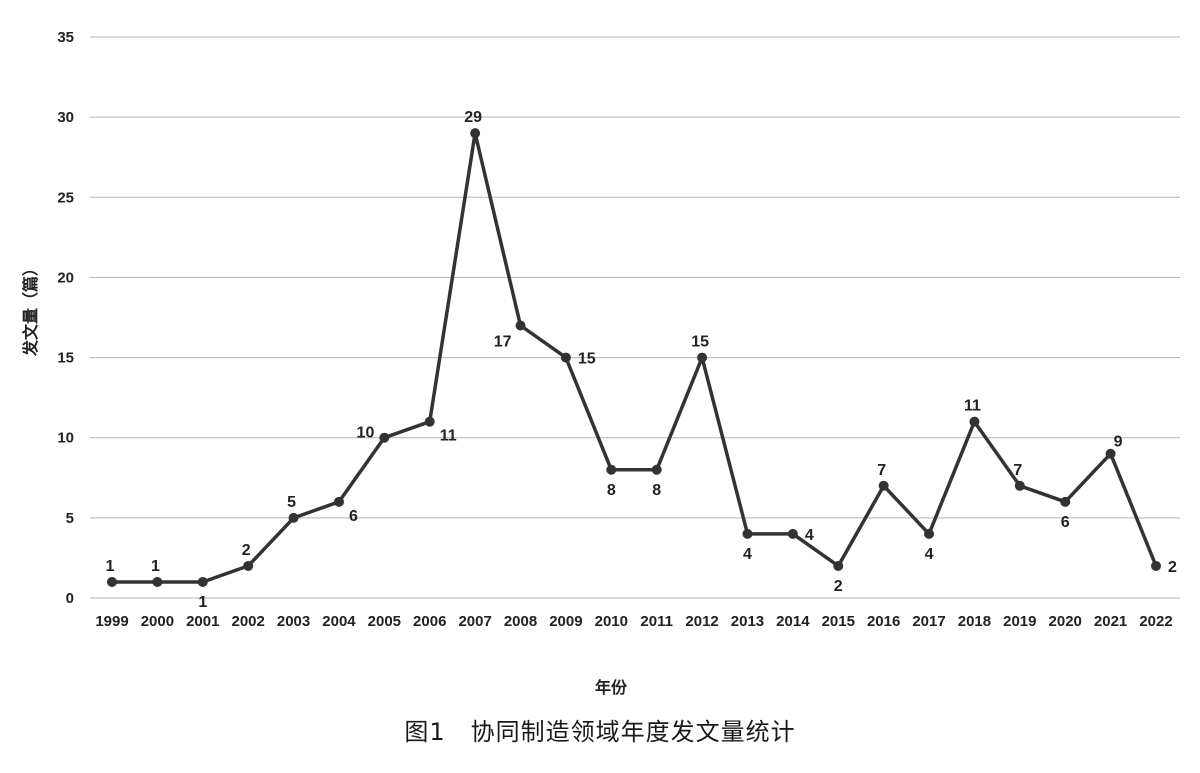 The height and width of the screenshot is (773, 1200). I want to click on y-axis-ticks: 0 5 10 15 20 25 30 35, so click(65, 318).